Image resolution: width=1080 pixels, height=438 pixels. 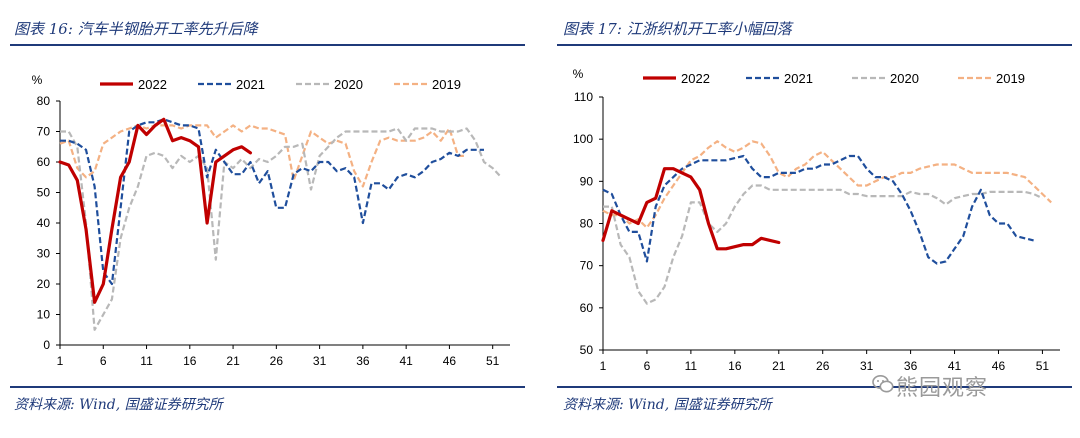 I want to click on left-x-tick-label: 31, so click(x=320, y=361).